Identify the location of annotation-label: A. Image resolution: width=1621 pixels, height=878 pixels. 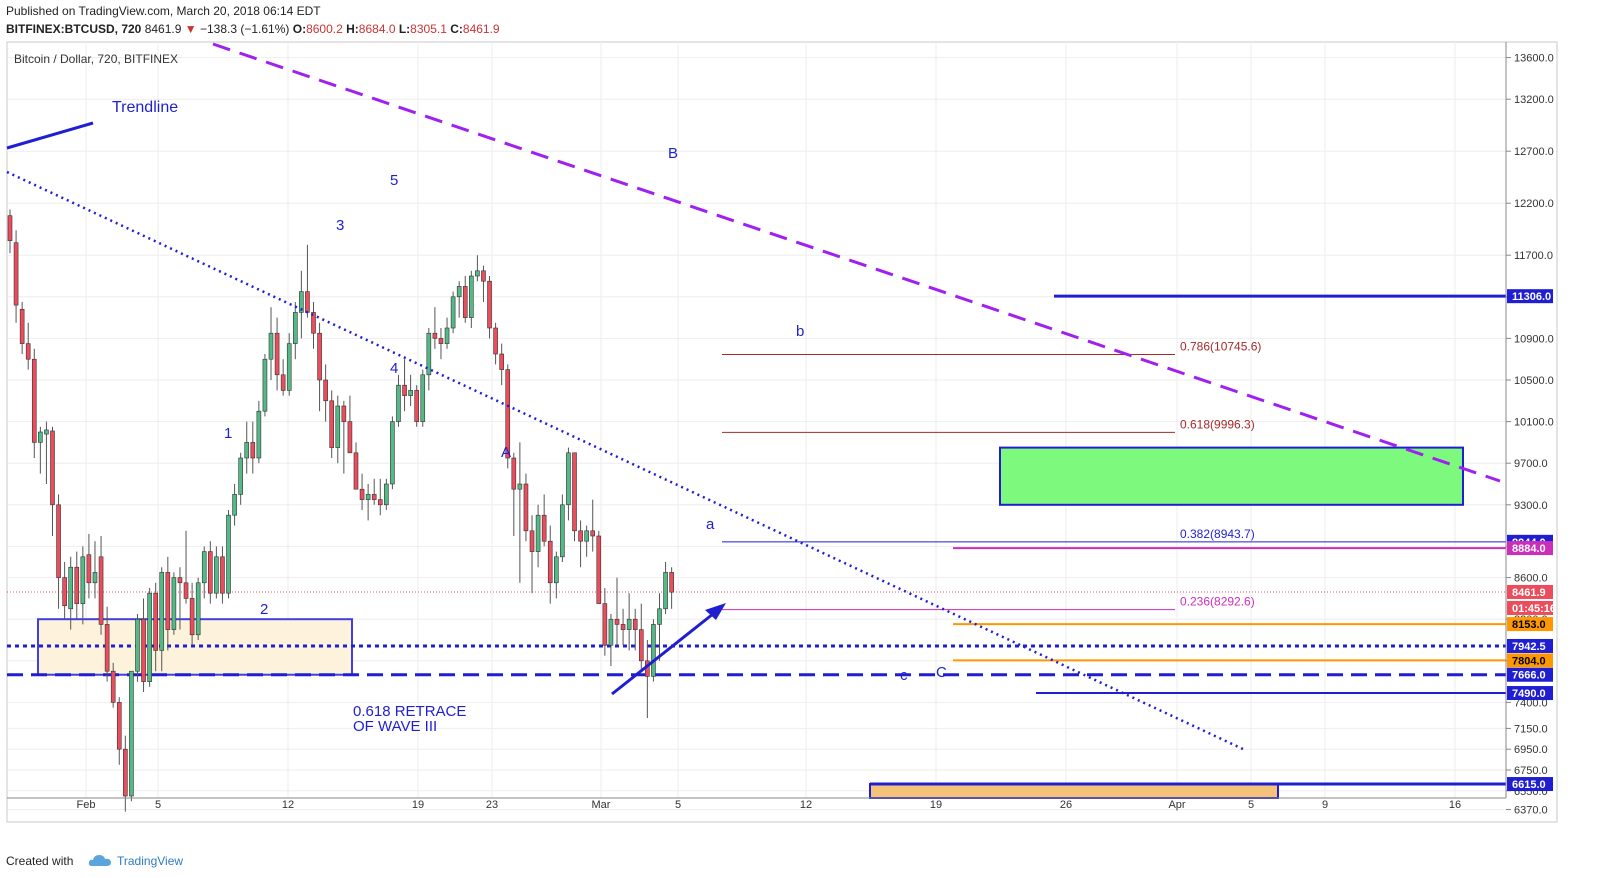
(506, 452).